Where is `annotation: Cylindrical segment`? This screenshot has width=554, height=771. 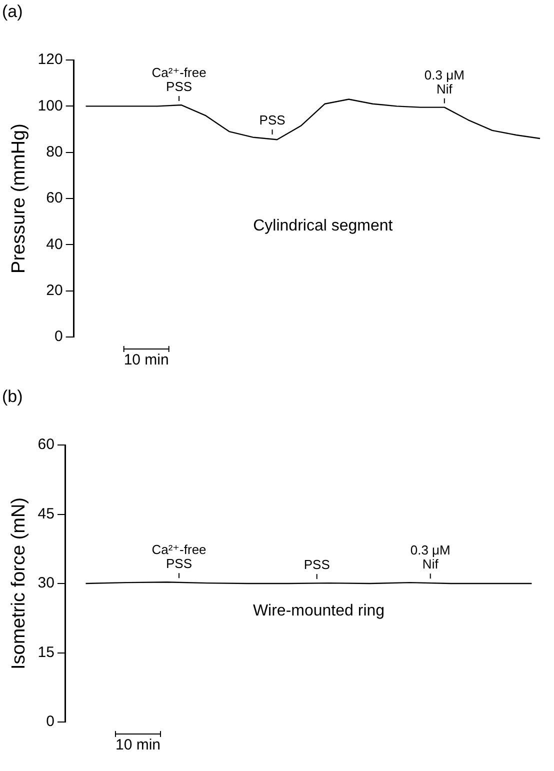
annotation: Cylindrical segment is located at coordinates (323, 226).